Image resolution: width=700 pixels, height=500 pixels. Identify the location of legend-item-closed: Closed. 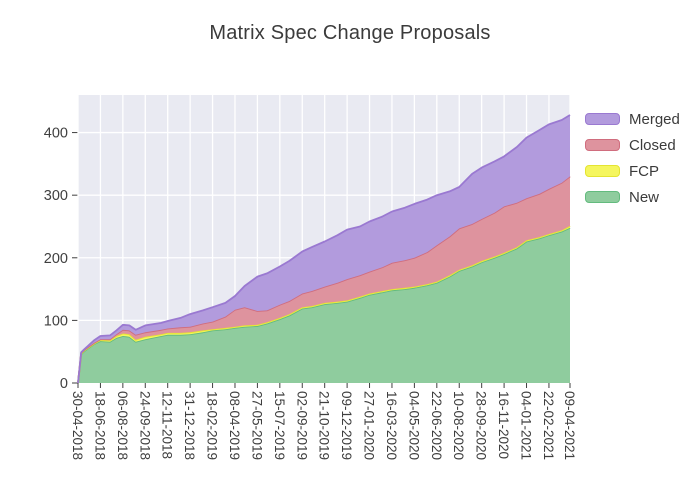
(632, 145).